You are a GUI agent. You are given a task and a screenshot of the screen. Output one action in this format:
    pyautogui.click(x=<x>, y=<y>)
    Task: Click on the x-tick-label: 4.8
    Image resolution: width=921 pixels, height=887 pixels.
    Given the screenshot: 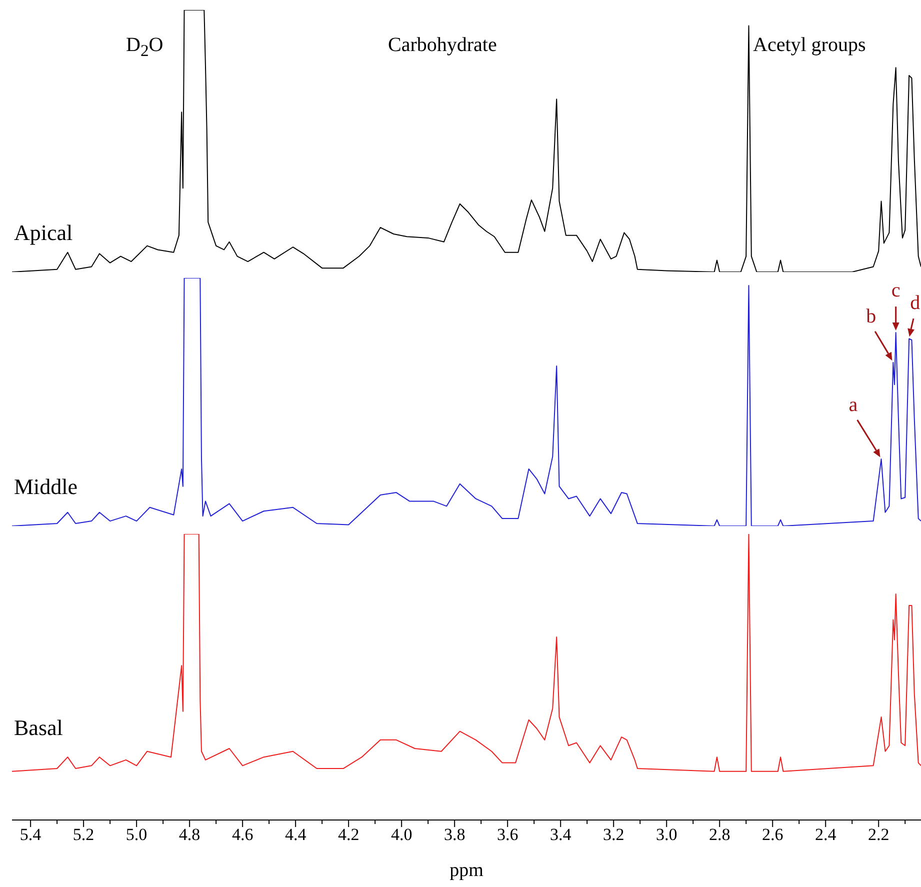 What is the action you would take?
    pyautogui.click(x=189, y=834)
    